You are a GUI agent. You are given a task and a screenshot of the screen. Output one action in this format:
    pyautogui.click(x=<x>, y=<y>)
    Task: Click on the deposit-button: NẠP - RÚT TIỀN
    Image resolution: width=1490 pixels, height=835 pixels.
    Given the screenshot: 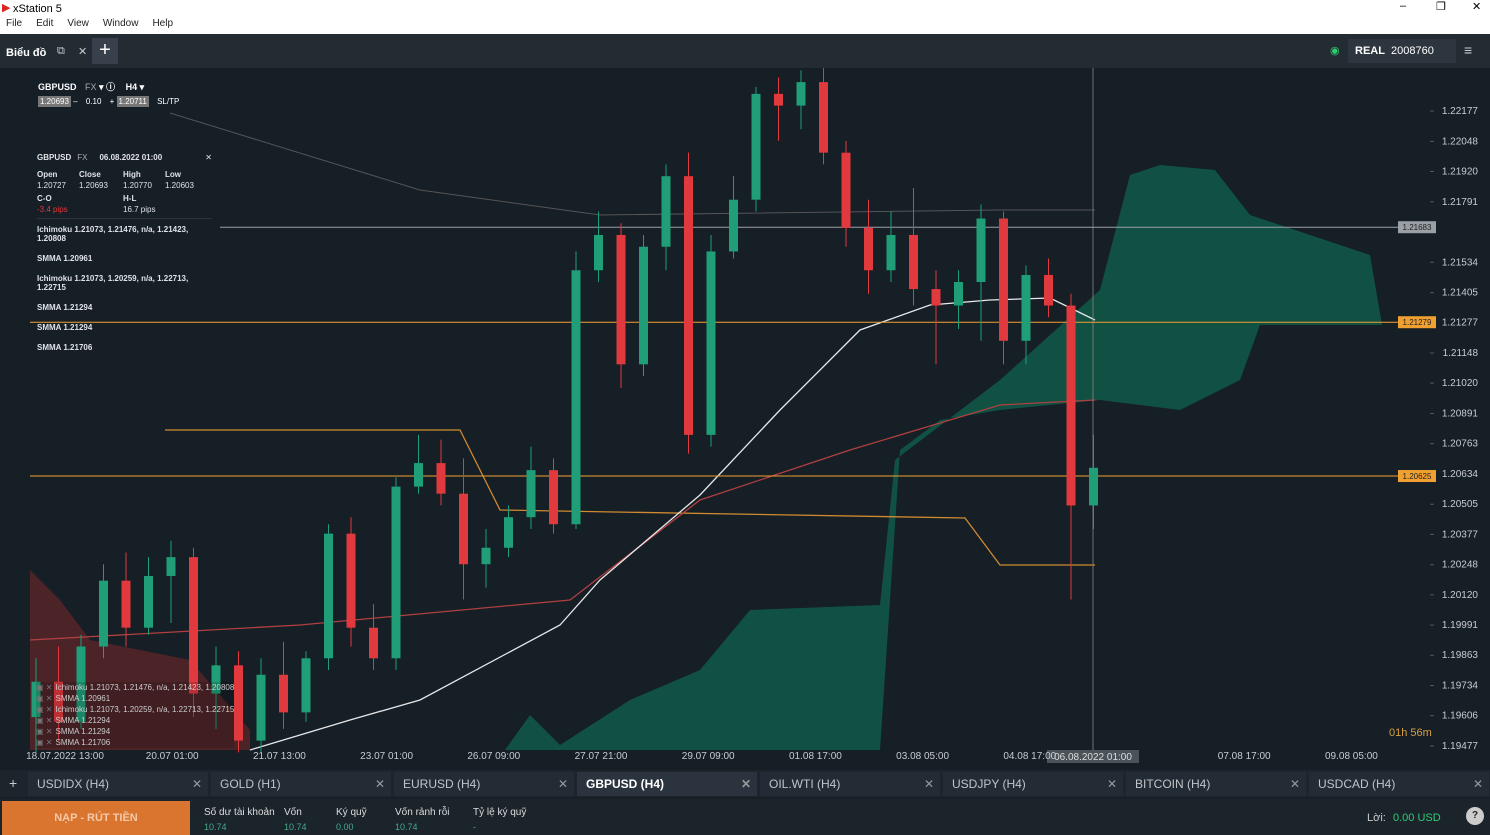 What is the action you would take?
    pyautogui.click(x=96, y=818)
    